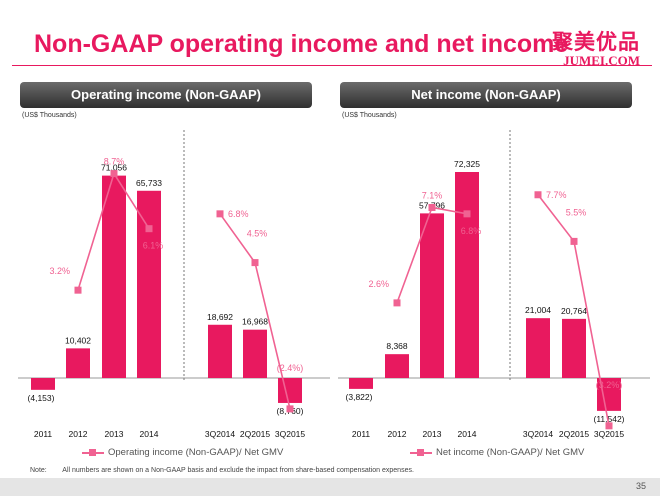 The height and width of the screenshot is (496, 660). Describe the element at coordinates (255, 322) in the screenshot. I see `bar-value-label: 16,968` at that location.